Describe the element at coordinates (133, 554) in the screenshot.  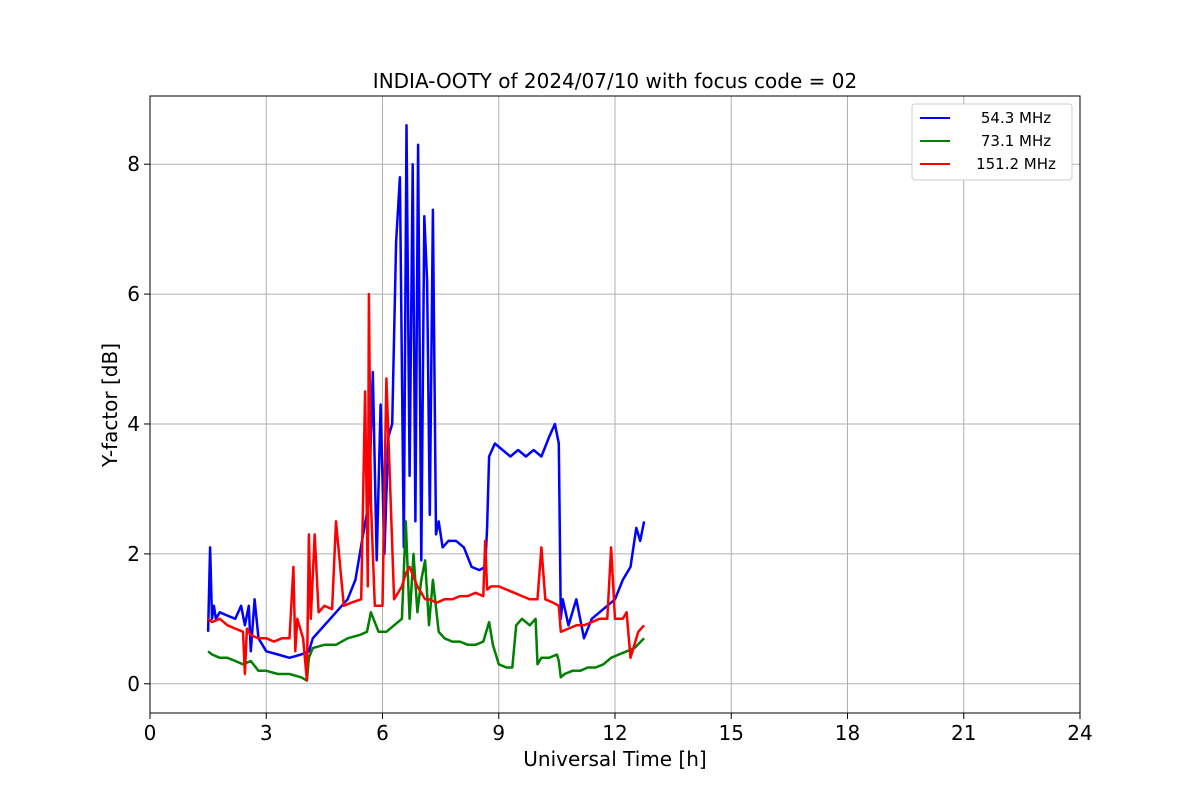
I see `y-tick-label: 2` at that location.